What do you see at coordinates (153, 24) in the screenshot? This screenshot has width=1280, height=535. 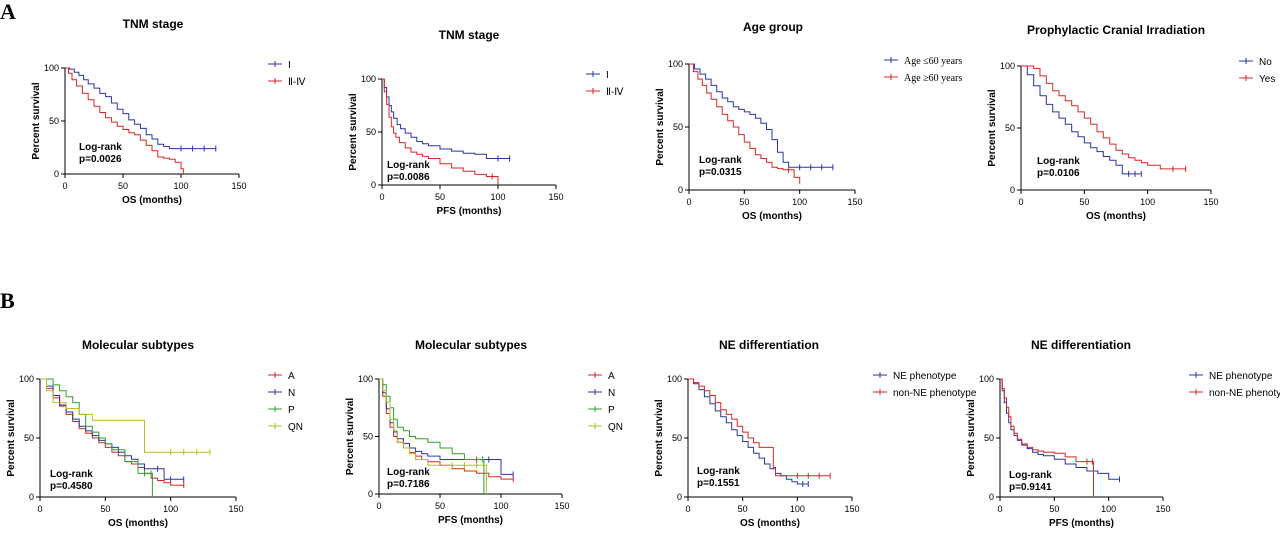 I see `chart-title: TNM stage` at bounding box center [153, 24].